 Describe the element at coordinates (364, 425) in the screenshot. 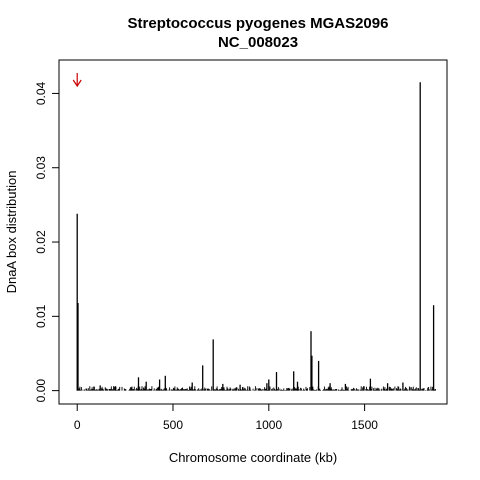

I see `x-tick-label: 1500` at that location.